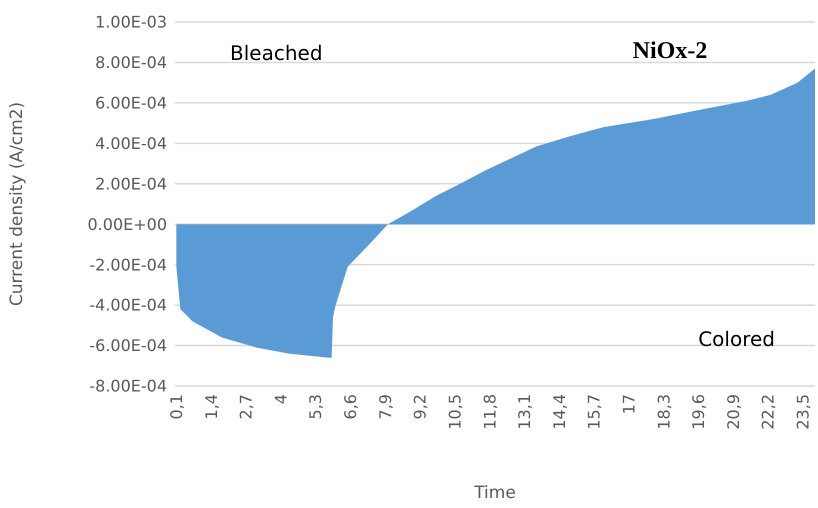 The height and width of the screenshot is (508, 818). Describe the element at coordinates (127, 224) in the screenshot. I see `y-tick-label: 0.00E+00` at that location.